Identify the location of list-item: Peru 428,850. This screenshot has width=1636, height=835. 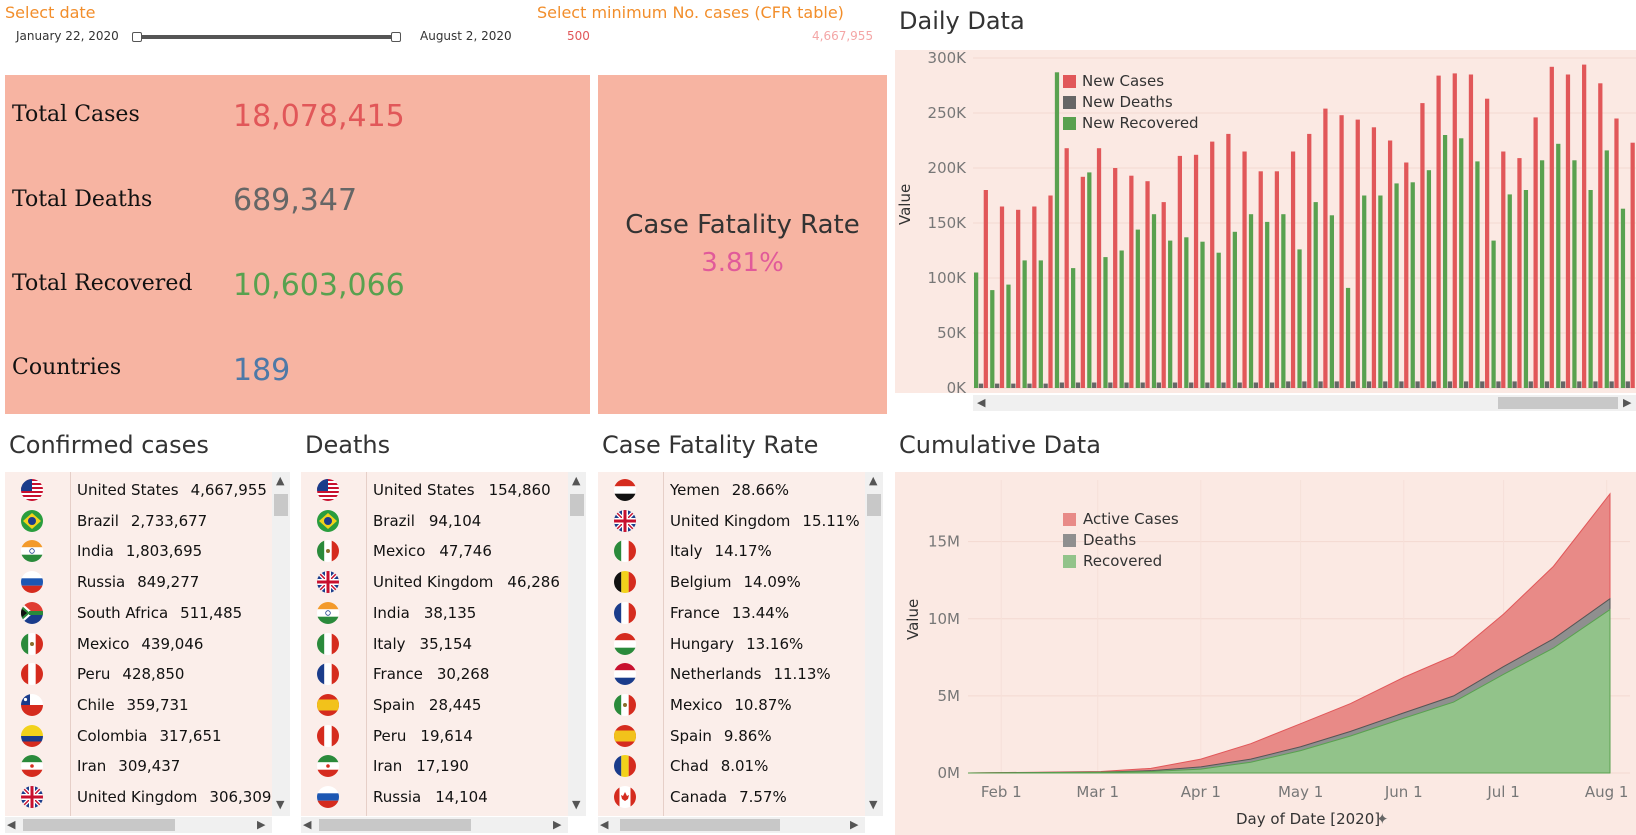
(138, 673).